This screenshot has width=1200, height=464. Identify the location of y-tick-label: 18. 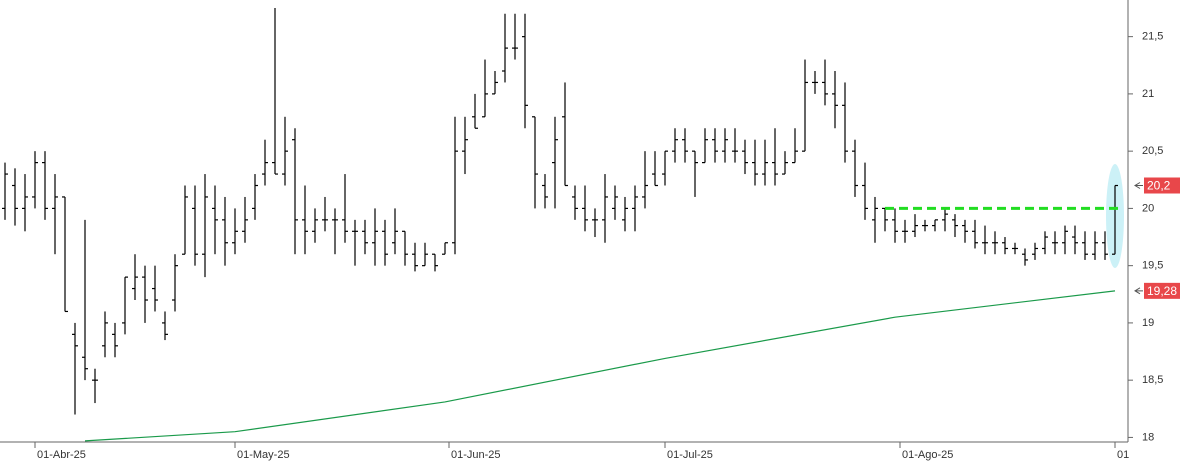
(1148, 437).